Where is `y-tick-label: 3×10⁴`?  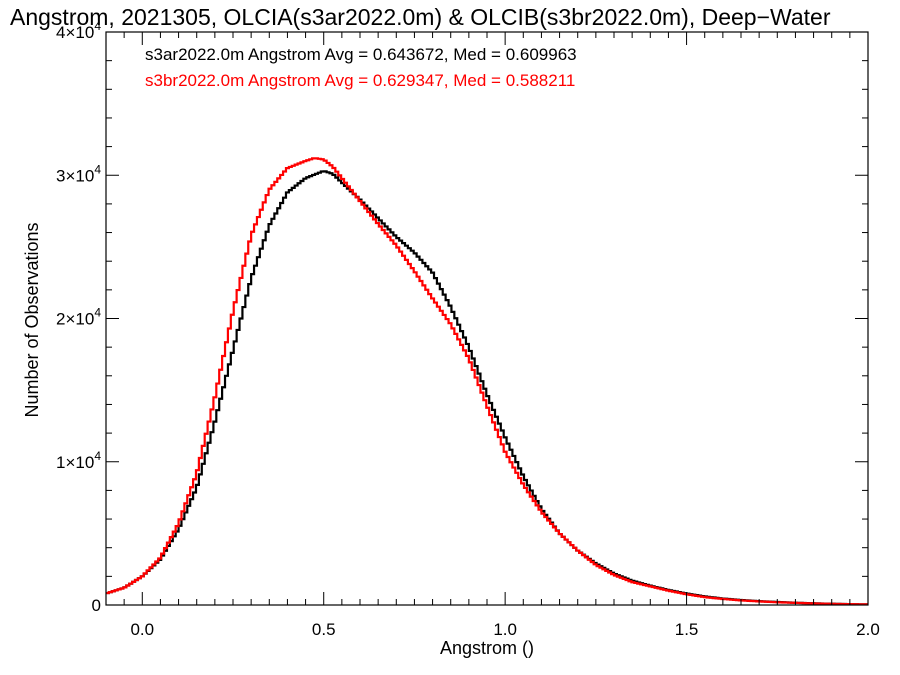
y-tick-label: 3×10⁴ is located at coordinates (78, 173).